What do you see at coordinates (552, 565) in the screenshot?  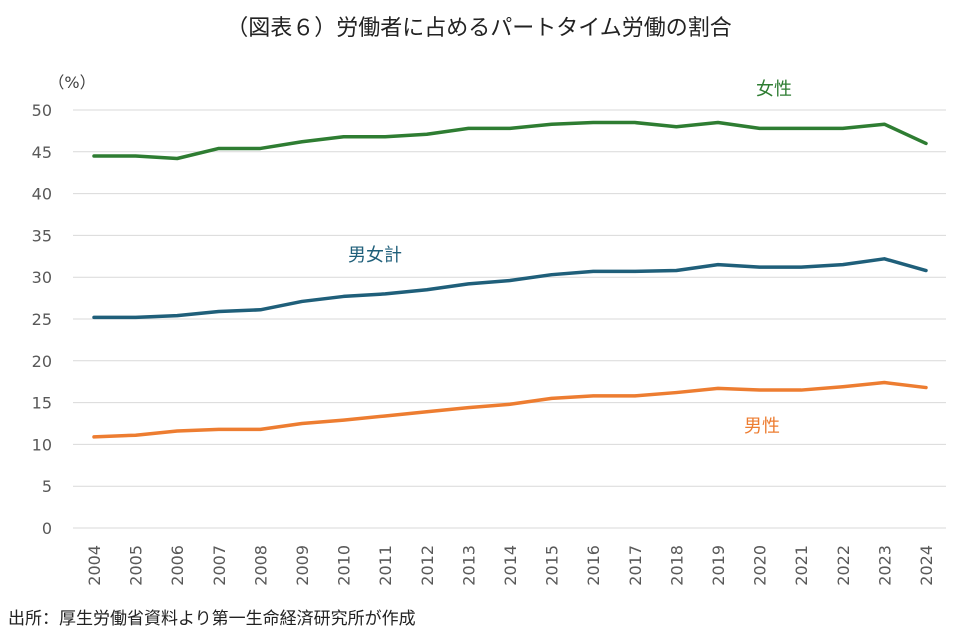 I see `x-tick-label: 2015` at bounding box center [552, 565].